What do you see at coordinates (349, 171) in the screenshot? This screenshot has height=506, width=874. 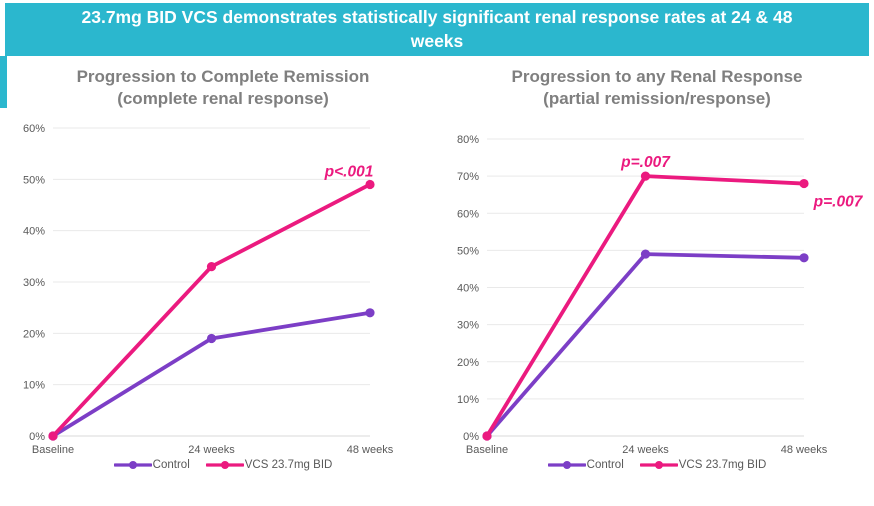 I see `p-value-annotation: p<.001` at bounding box center [349, 171].